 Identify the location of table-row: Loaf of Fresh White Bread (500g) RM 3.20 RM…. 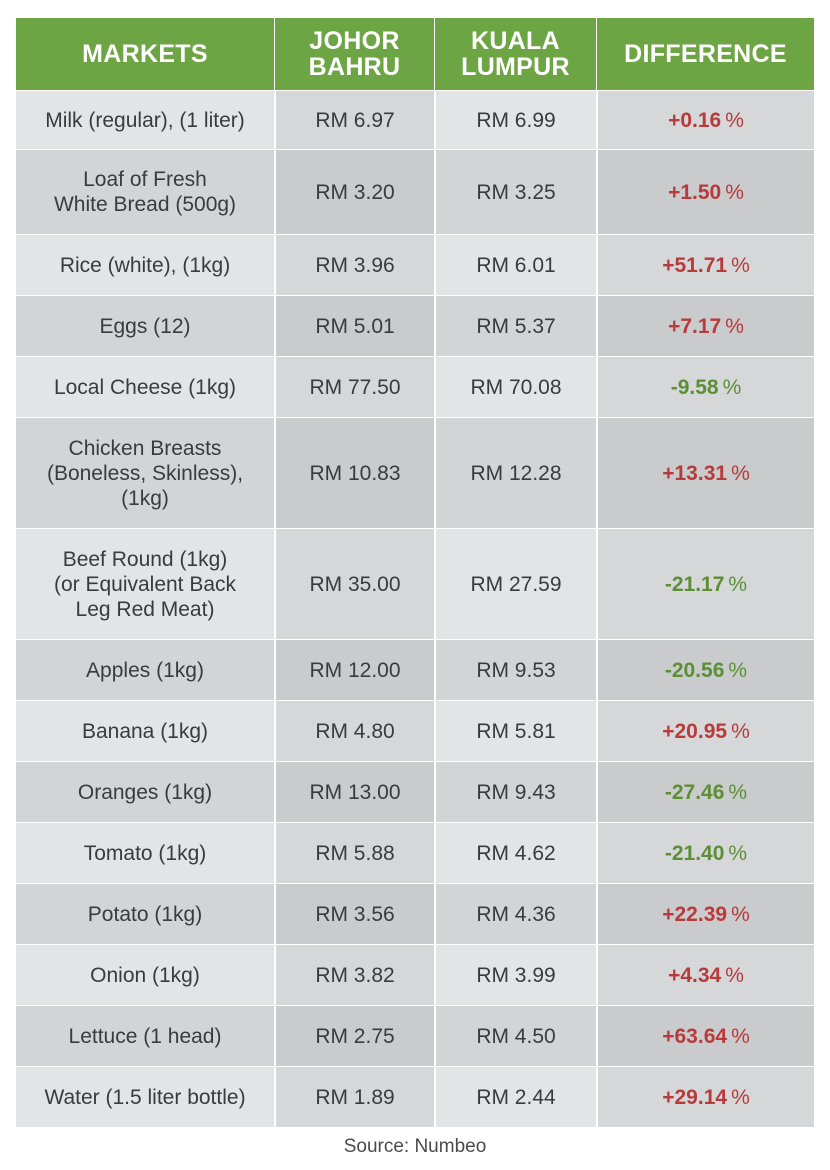
(415, 191).